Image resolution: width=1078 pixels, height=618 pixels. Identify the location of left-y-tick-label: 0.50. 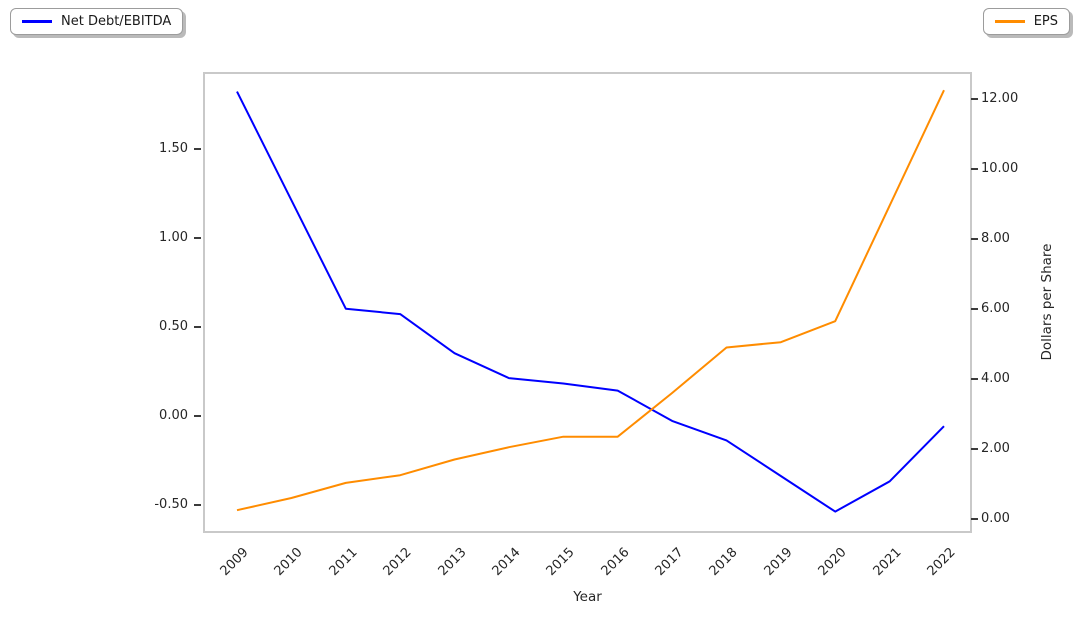
(173, 326).